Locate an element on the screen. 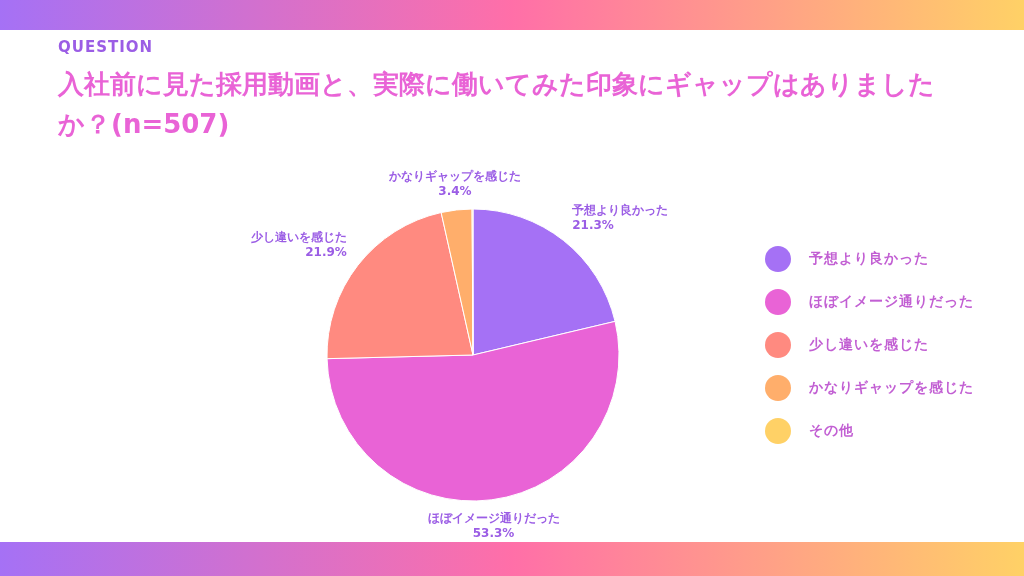 The image size is (1024, 576). text: QUESTION is located at coordinates (106, 47).